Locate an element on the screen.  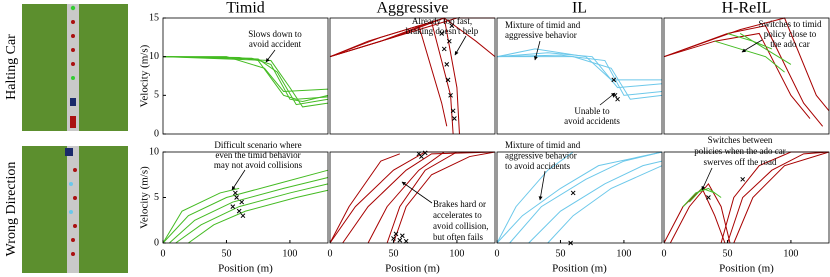
annotation: policies when the ado car is located at coordinates (739, 151).